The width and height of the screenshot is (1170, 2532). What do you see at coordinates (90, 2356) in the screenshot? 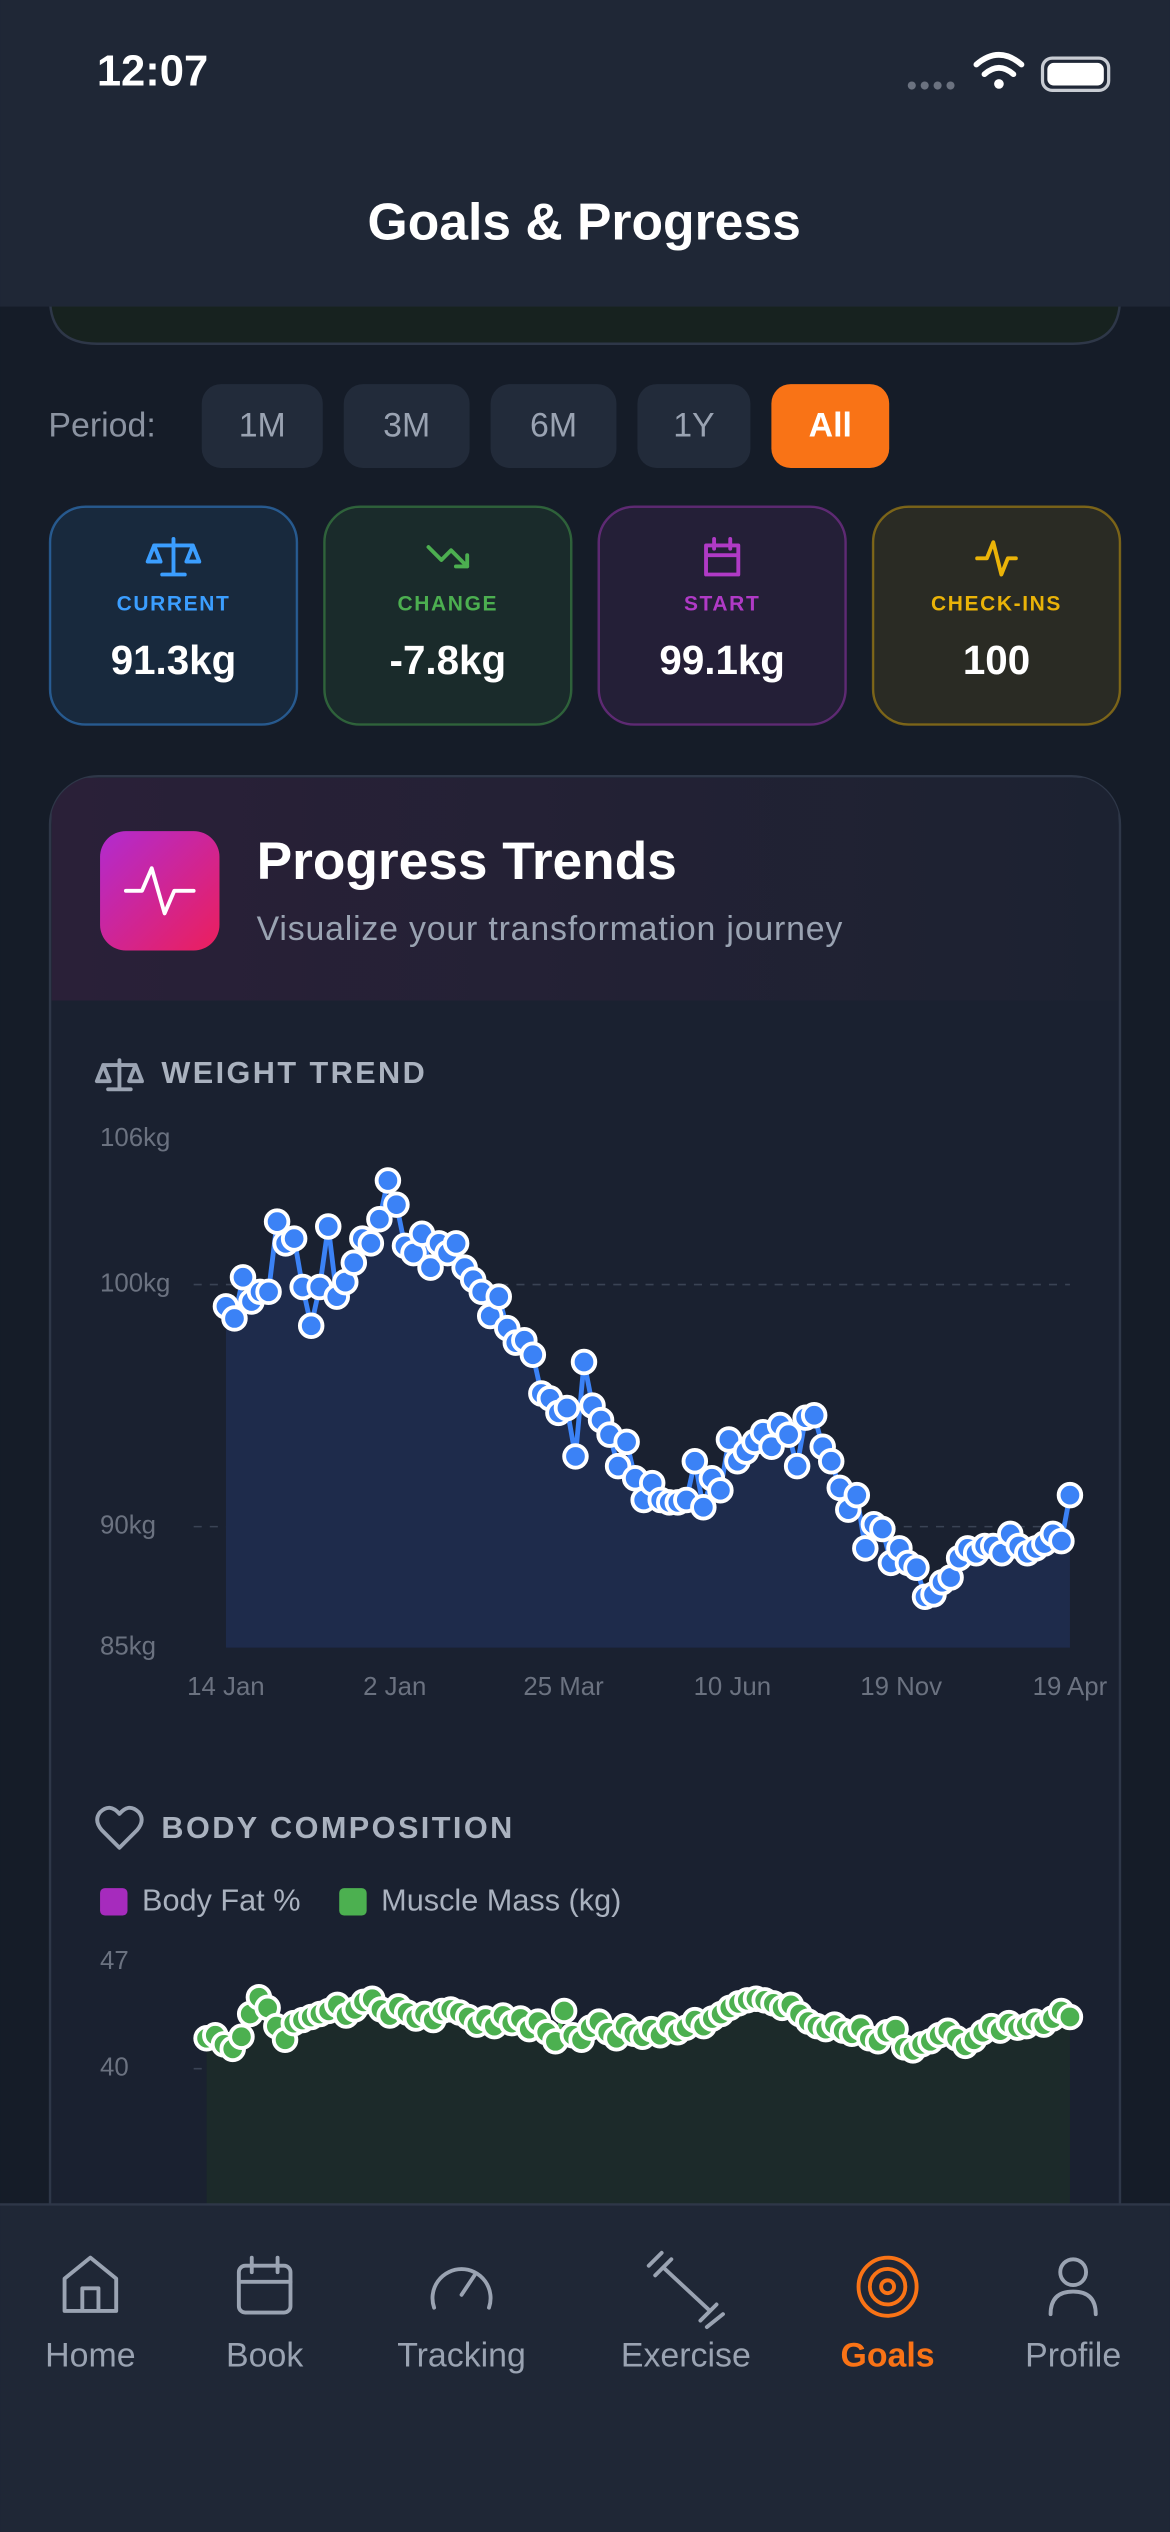
I see `nav-label: Home` at bounding box center [90, 2356].